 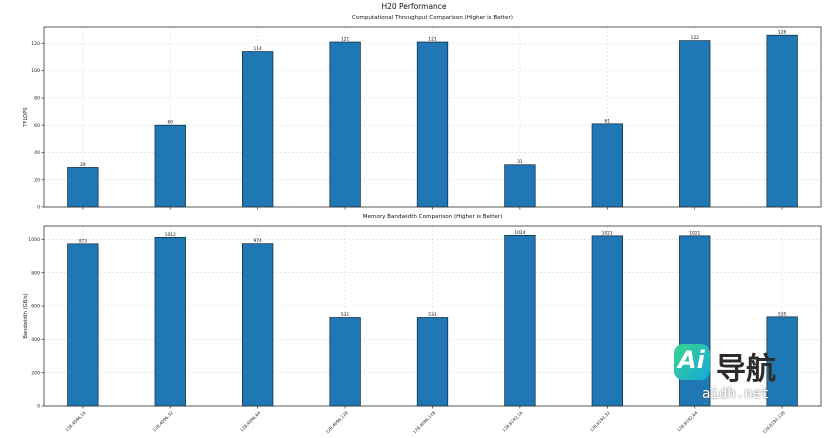 I want to click on throughput-bar-label: 122, so click(x=695, y=38).